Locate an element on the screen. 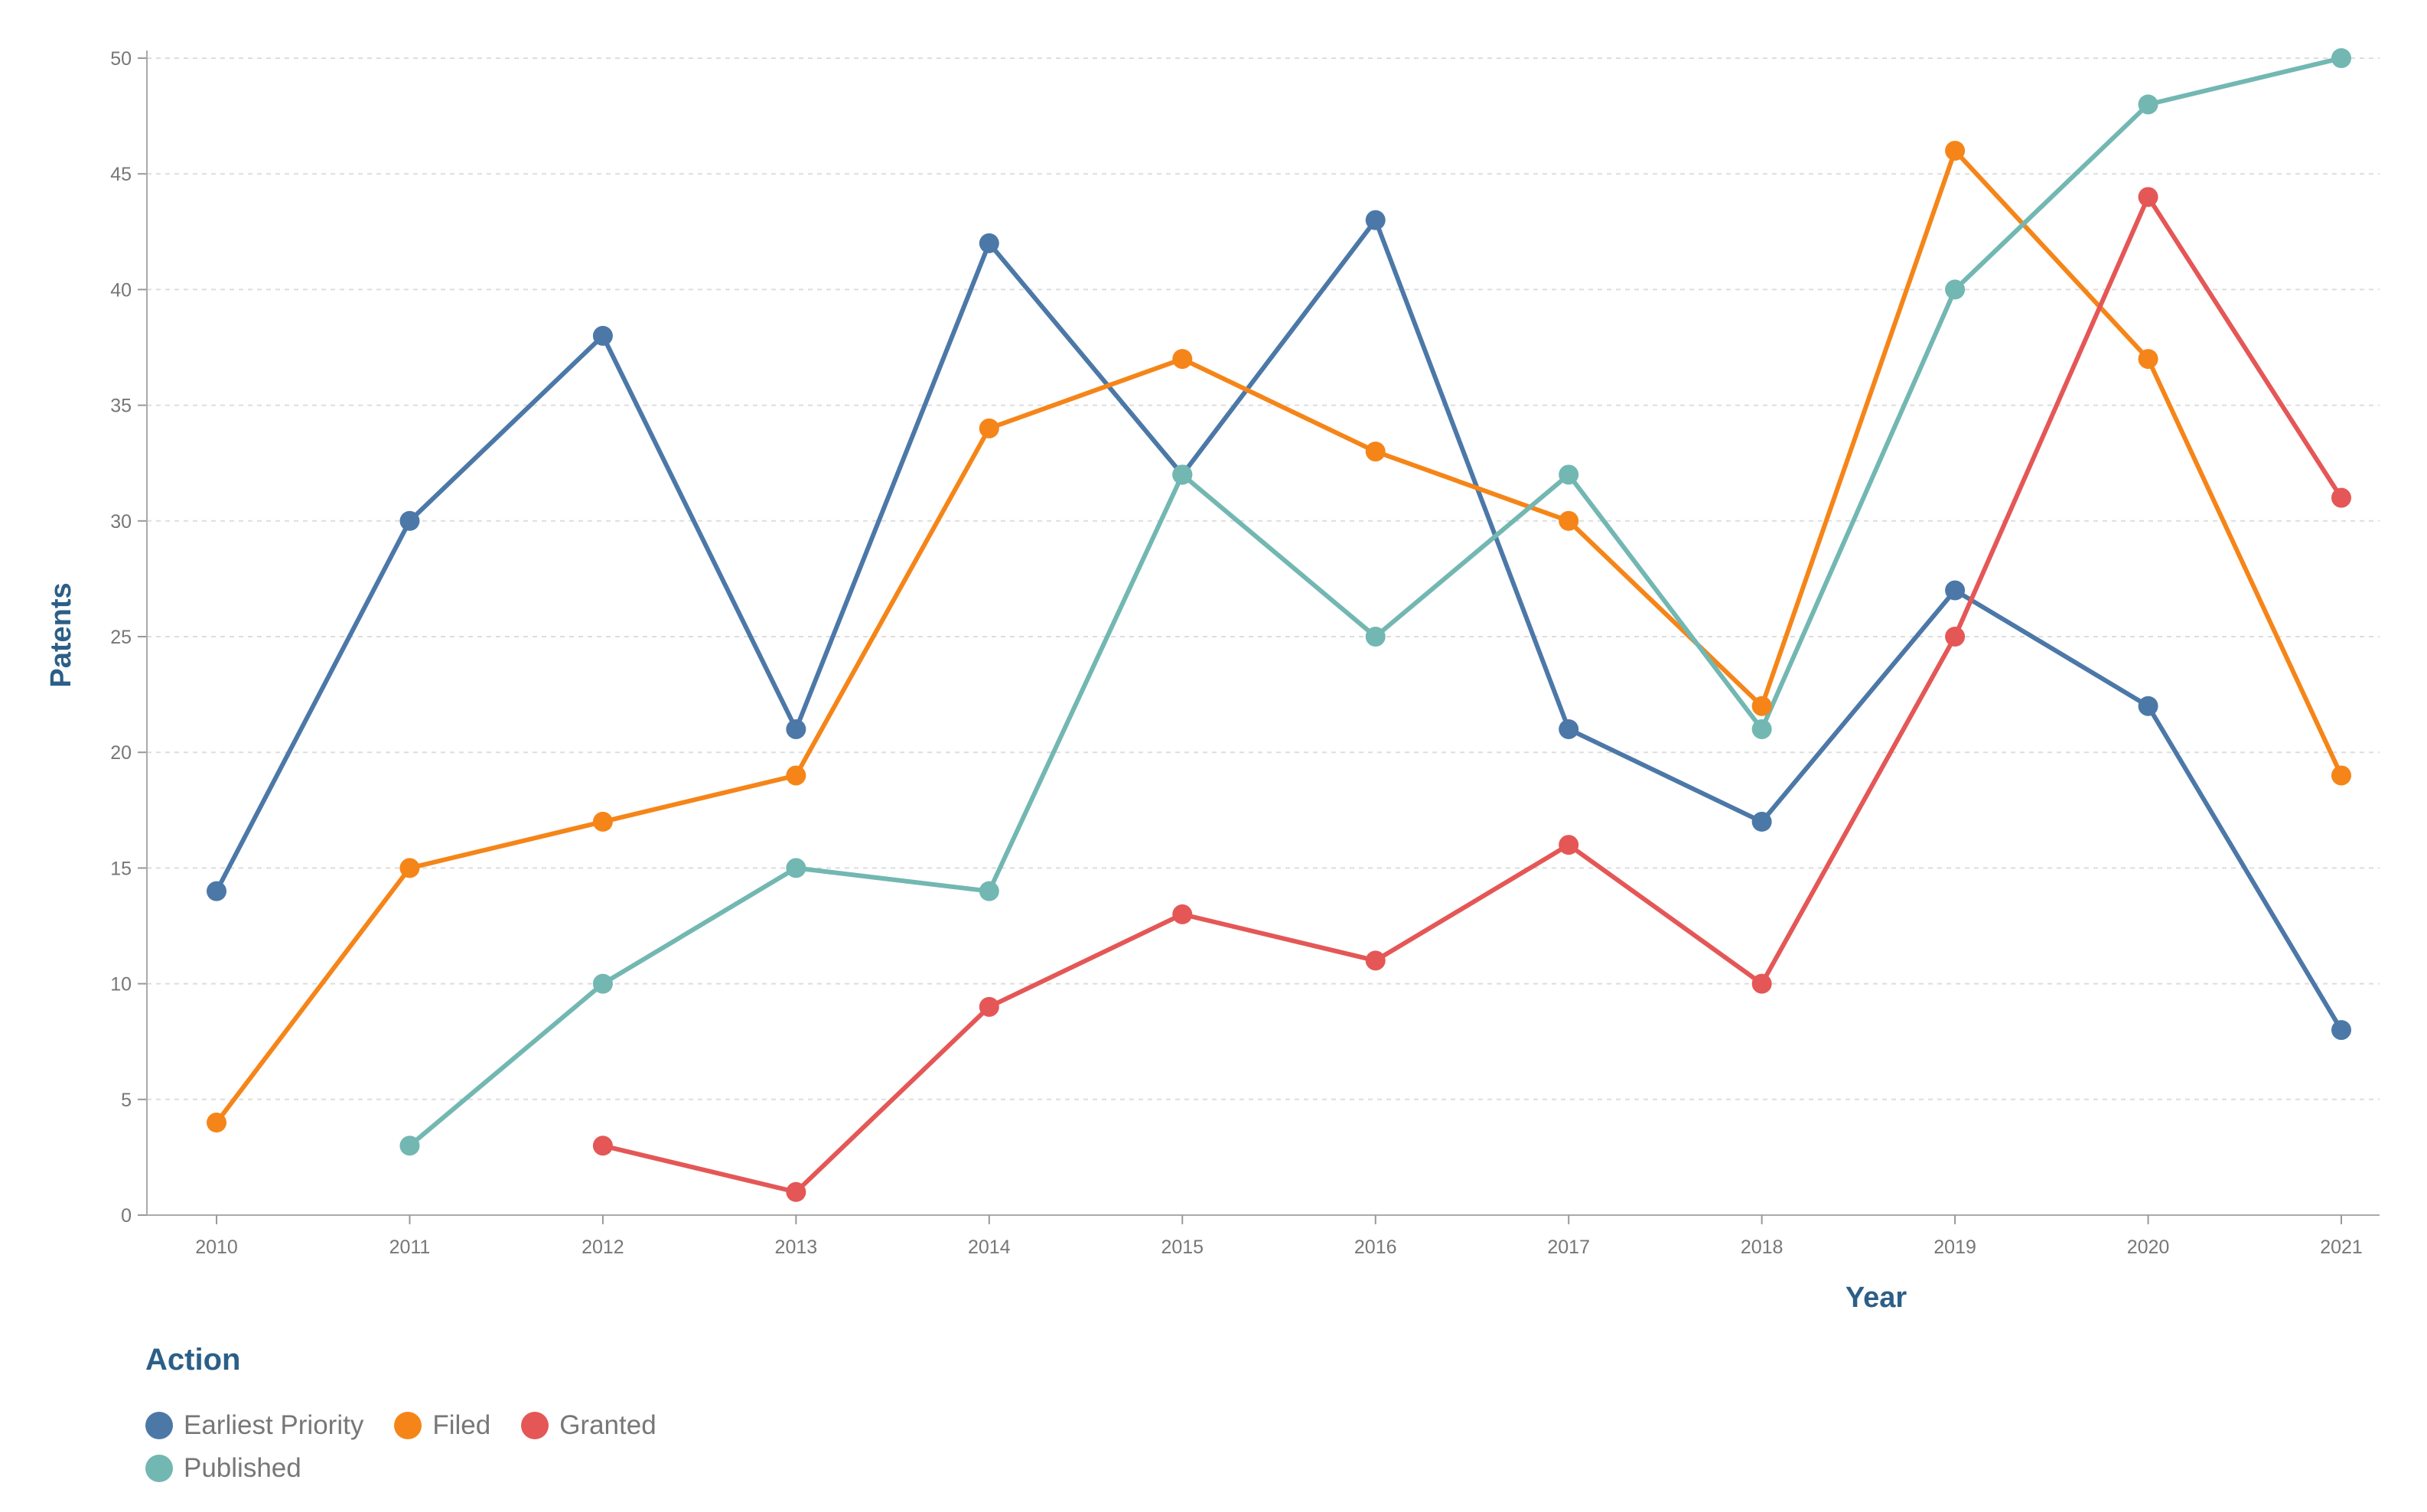 The image size is (2427, 1512). data-point-filed: Filed 2013: 19 is located at coordinates (796, 776).